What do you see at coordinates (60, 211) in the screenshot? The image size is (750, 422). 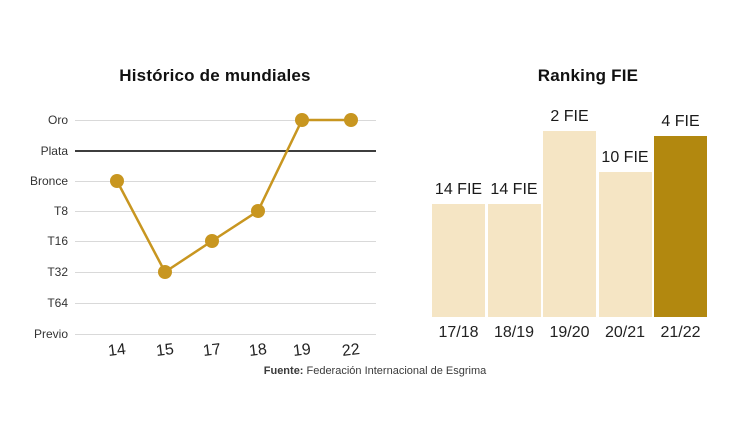 I see `y-axis-label: T8` at bounding box center [60, 211].